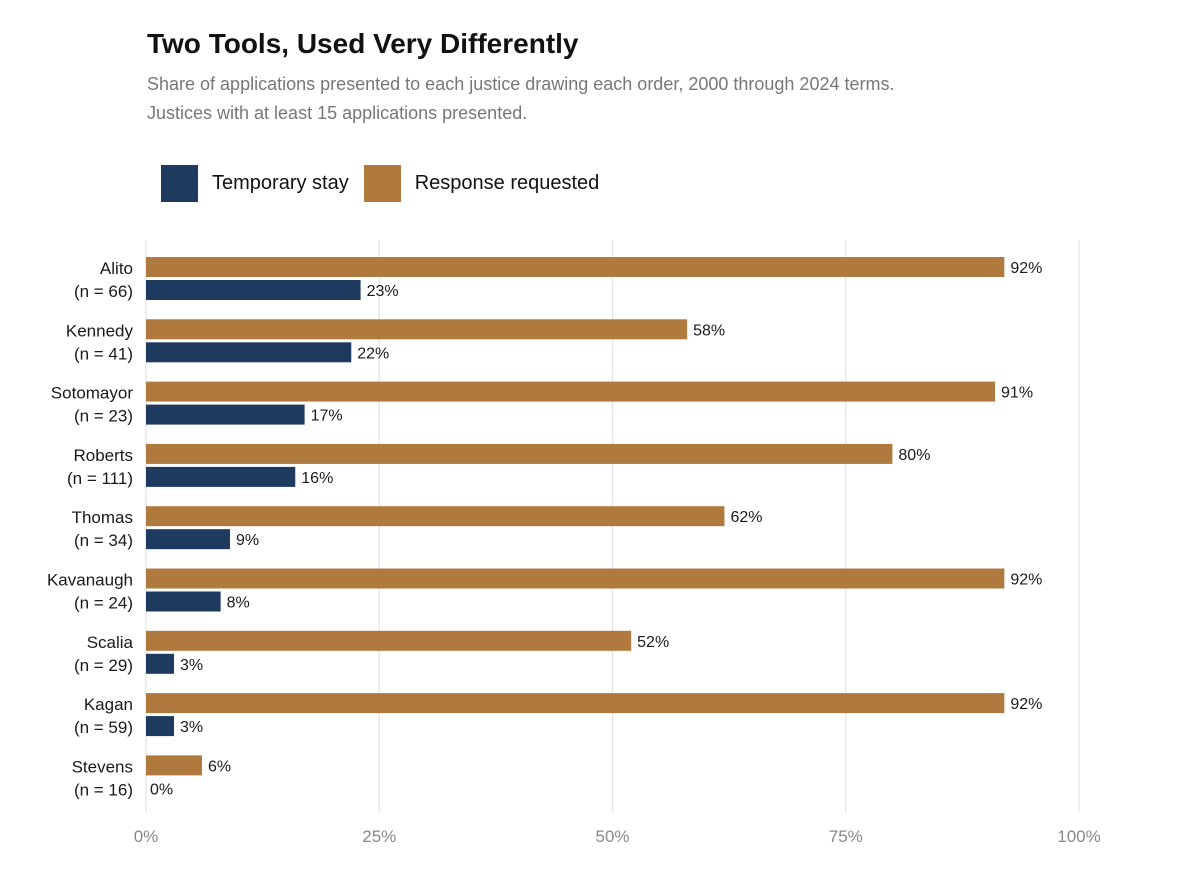  I want to click on category-n-label-alito: (n = 66), so click(103, 291).